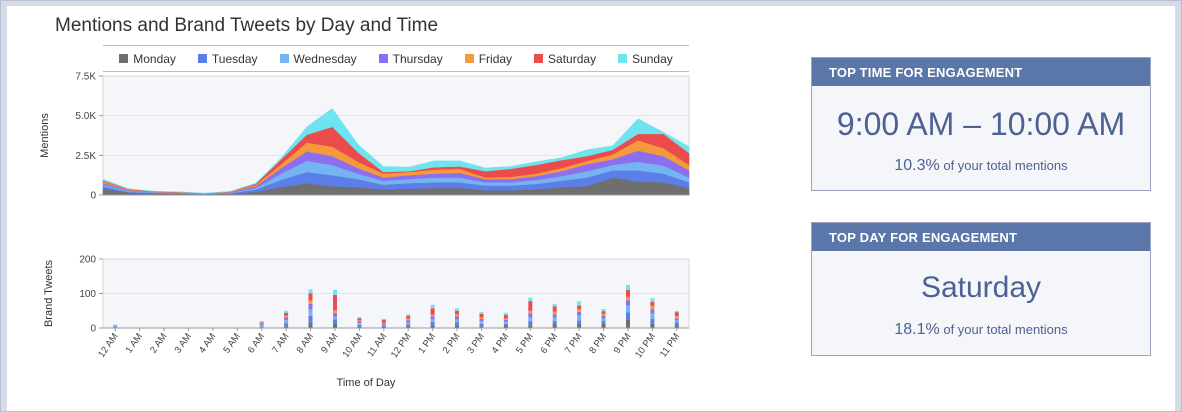 Image resolution: width=1182 pixels, height=412 pixels. I want to click on legend-item-thursday: Thursday, so click(410, 59).